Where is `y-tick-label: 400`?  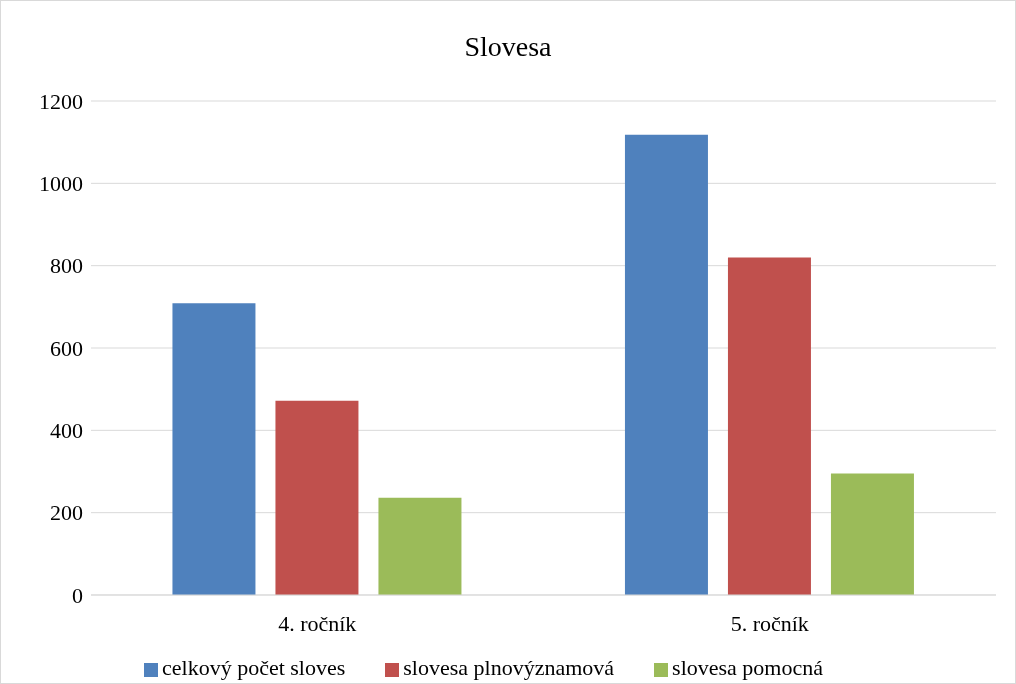 y-tick-label: 400 is located at coordinates (66, 431).